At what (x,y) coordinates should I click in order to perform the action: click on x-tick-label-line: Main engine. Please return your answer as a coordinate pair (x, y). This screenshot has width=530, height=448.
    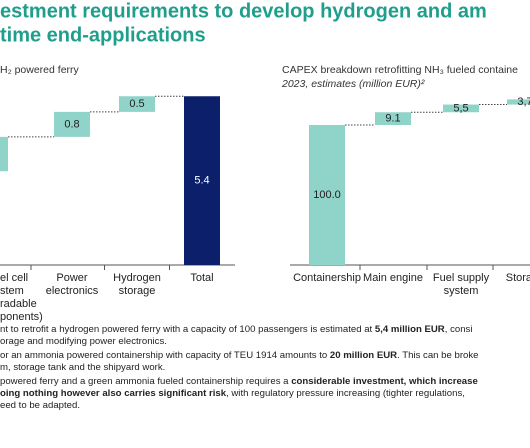
    Looking at the image, I should click on (393, 278).